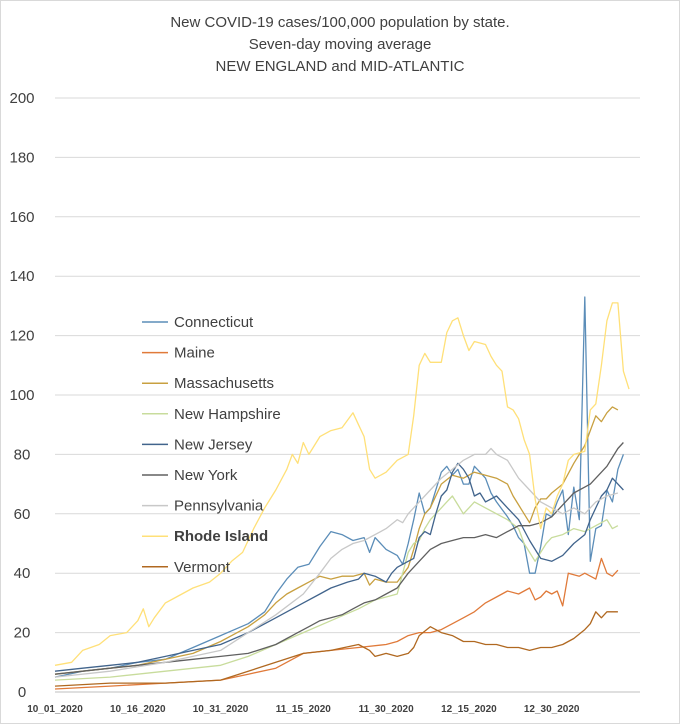 The height and width of the screenshot is (724, 680). Describe the element at coordinates (224, 383) in the screenshot. I see `legend-label-2: Massachusetts` at that location.